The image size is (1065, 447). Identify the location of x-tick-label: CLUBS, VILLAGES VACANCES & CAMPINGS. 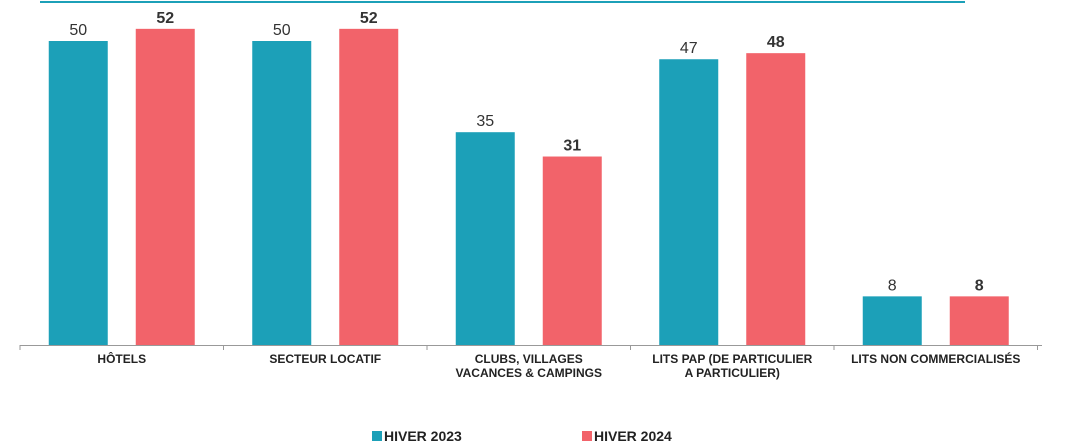
(528, 366).